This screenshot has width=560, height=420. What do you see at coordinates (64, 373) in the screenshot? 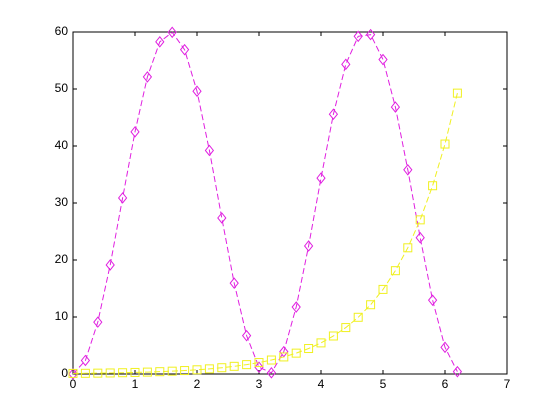
I see `y-tick-label: 0` at bounding box center [64, 373].